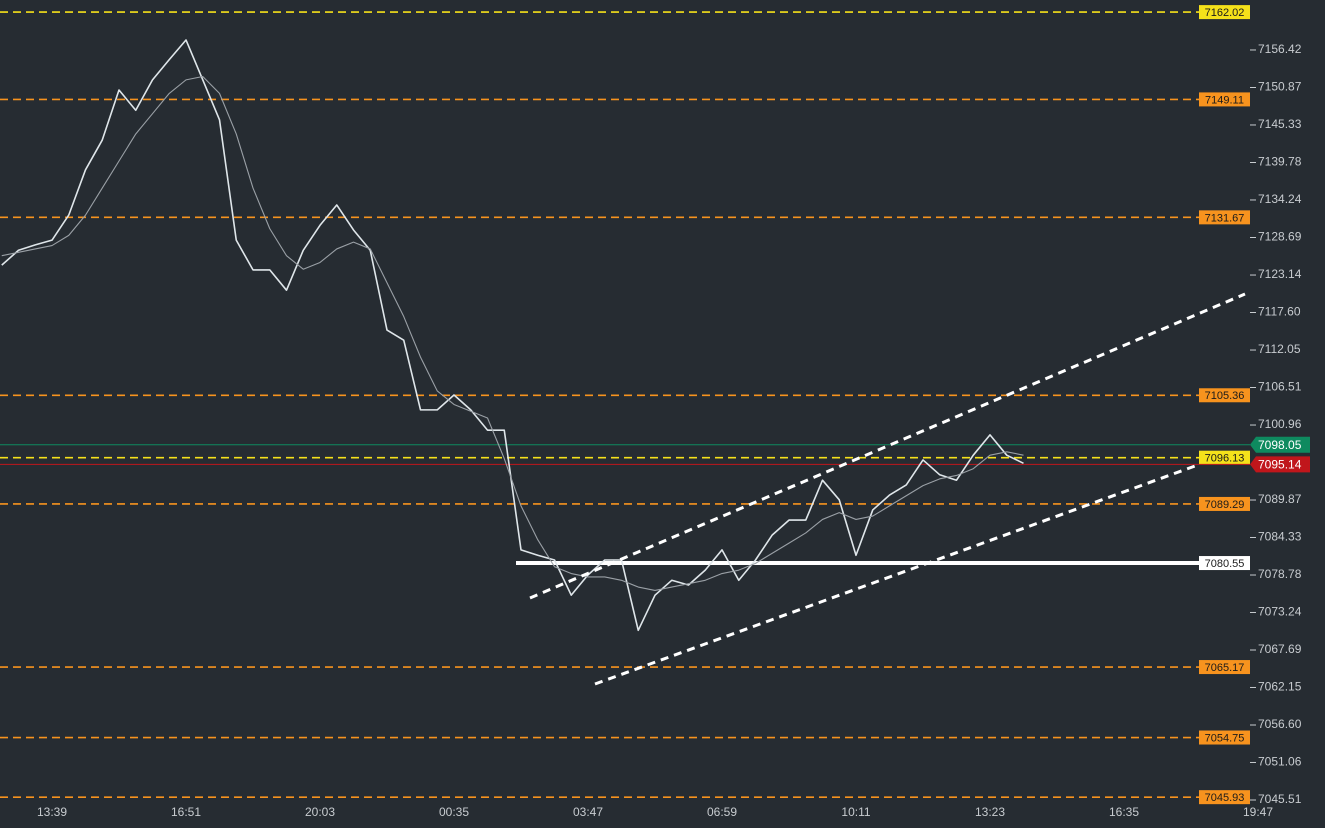 The height and width of the screenshot is (828, 1325). Describe the element at coordinates (588, 812) in the screenshot. I see `x-tick-label: 03:47` at that location.